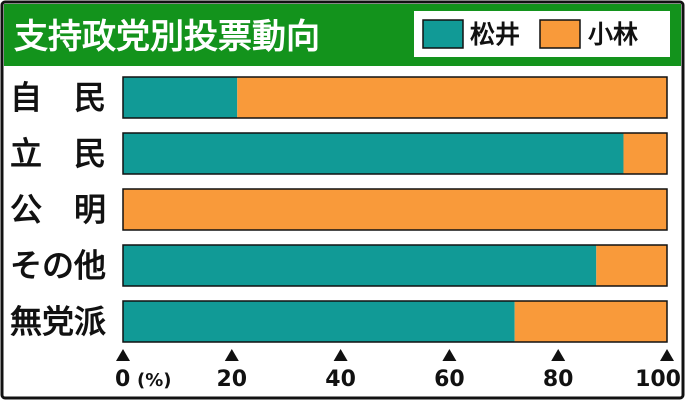  I want to click on x-tick-label-2: 40, so click(340, 379).